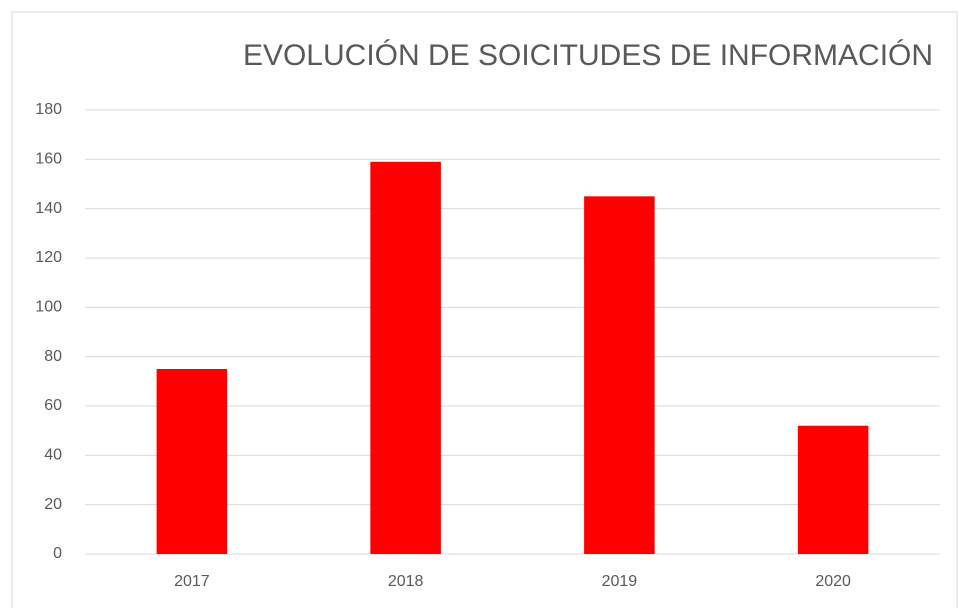  I want to click on y-tick-label: 100, so click(48, 307).